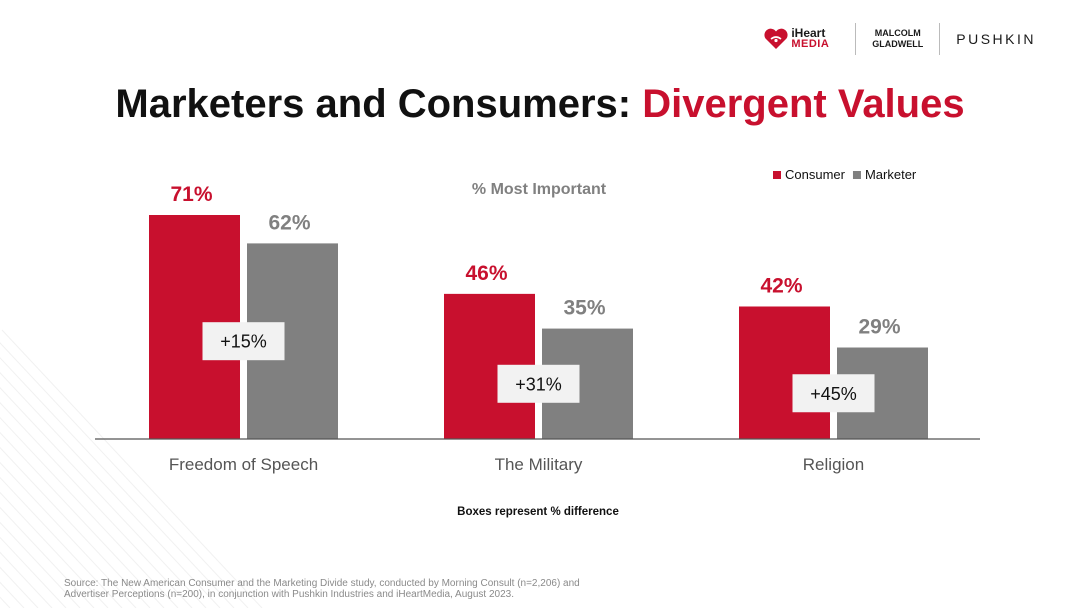 Image resolution: width=1080 pixels, height=608 pixels. Describe the element at coordinates (856, 175) in the screenshot. I see `legend-swatch-marketer` at that location.